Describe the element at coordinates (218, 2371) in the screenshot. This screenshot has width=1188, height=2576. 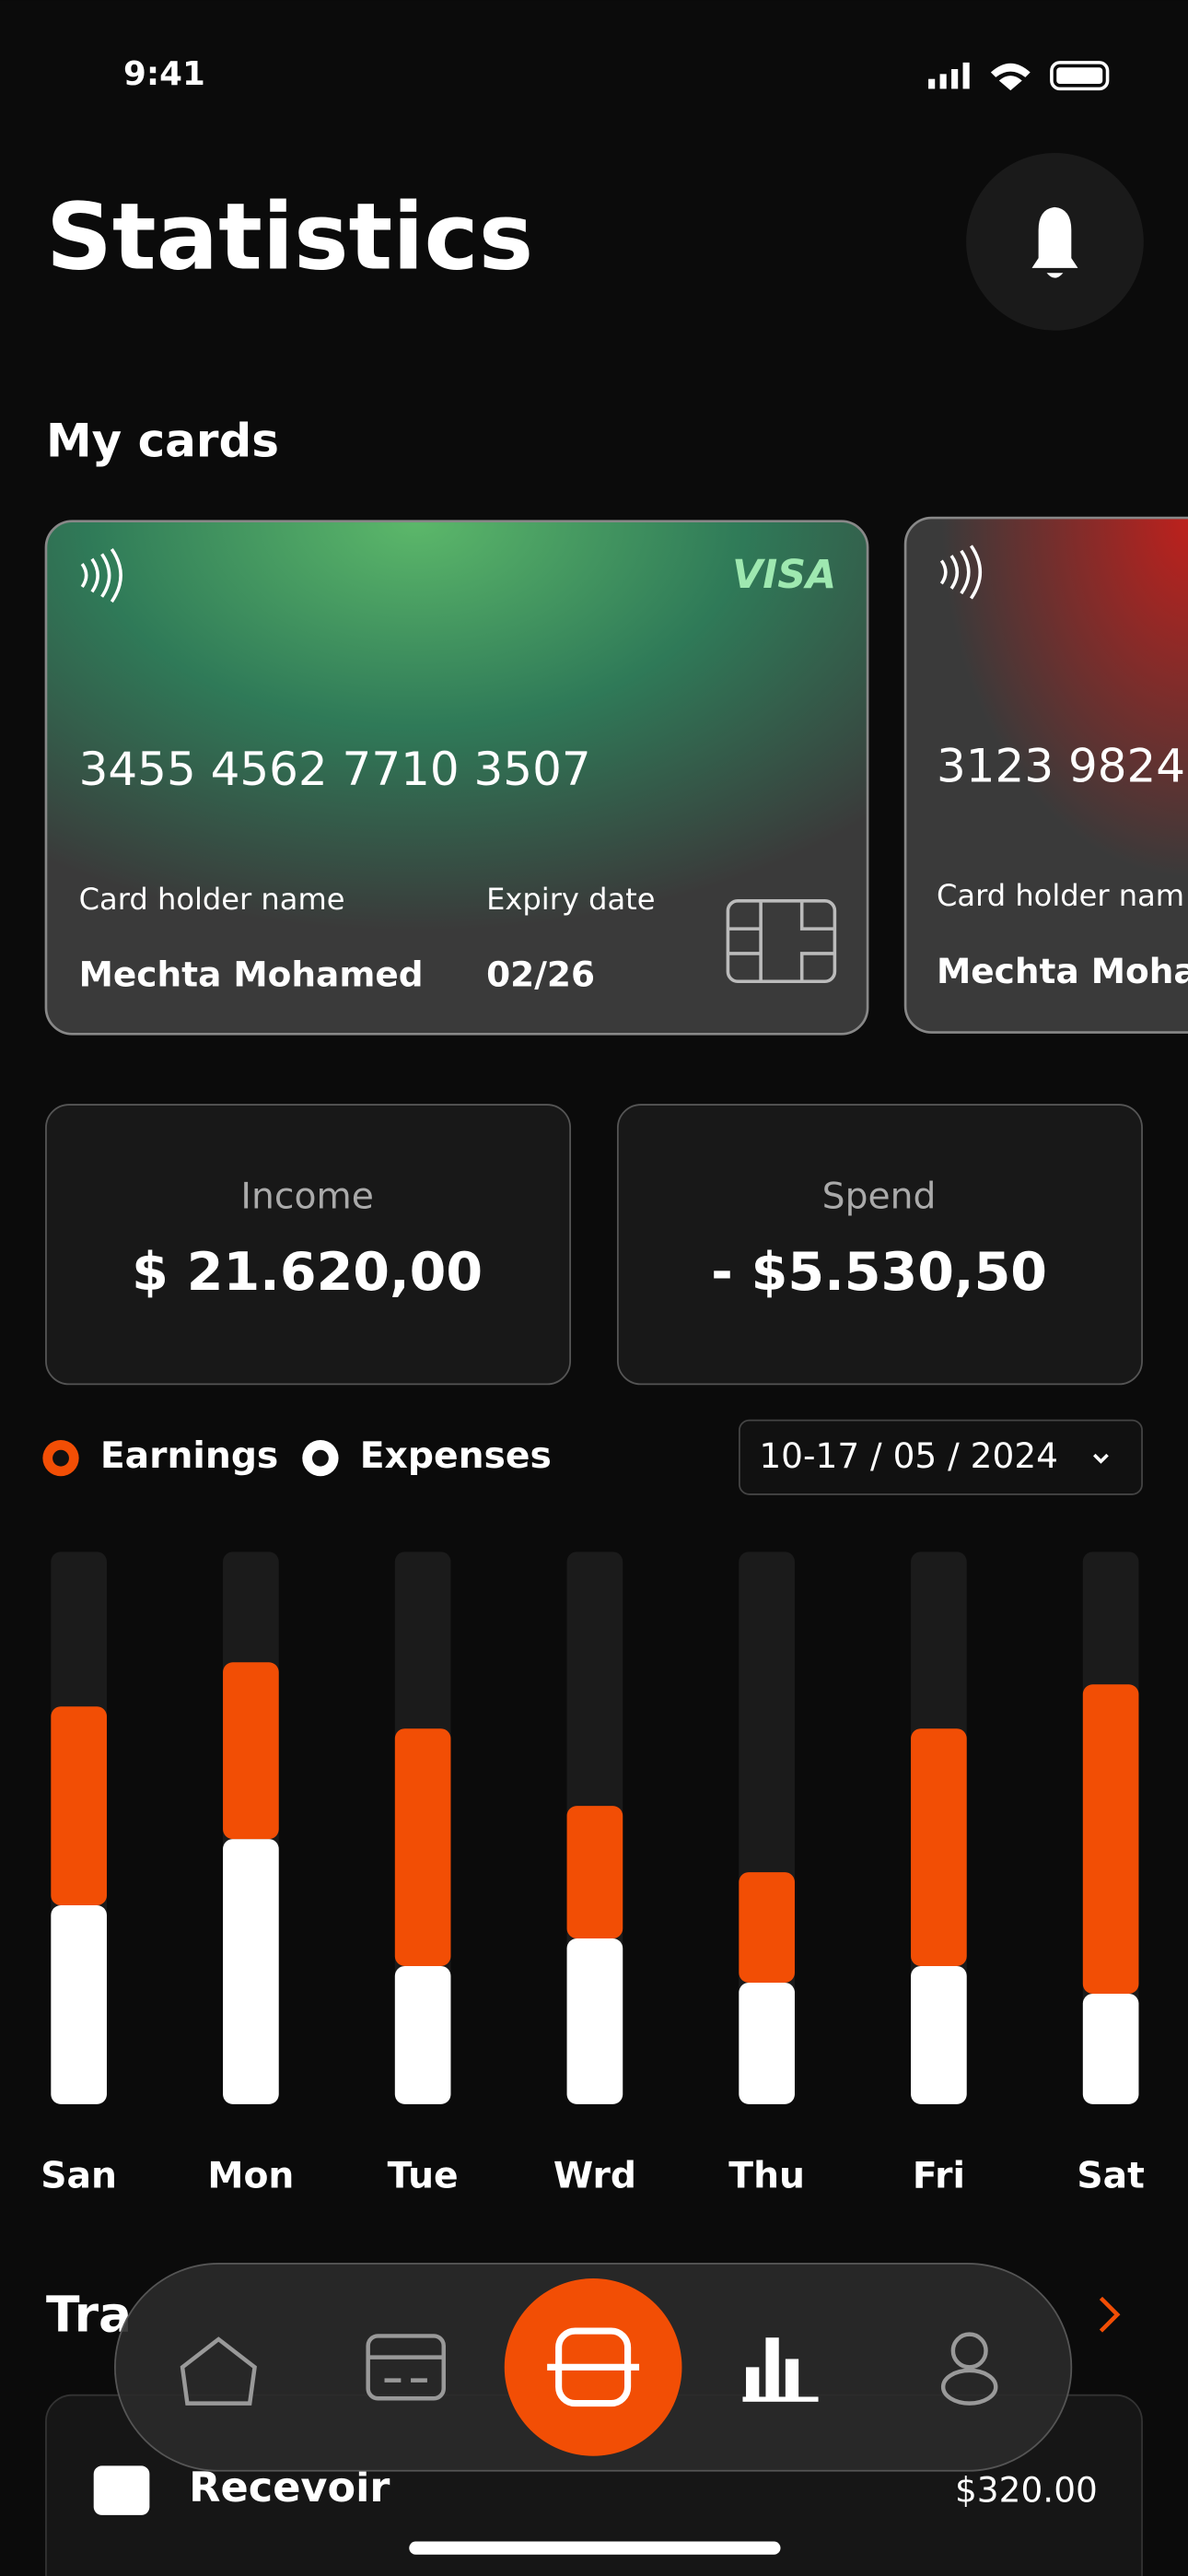
I see `home-tab` at that location.